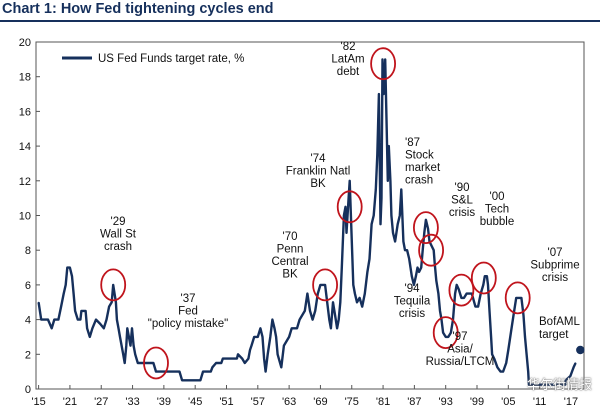  Describe the element at coordinates (188, 324) in the screenshot. I see `annotation-line: "policy mistake"` at that location.